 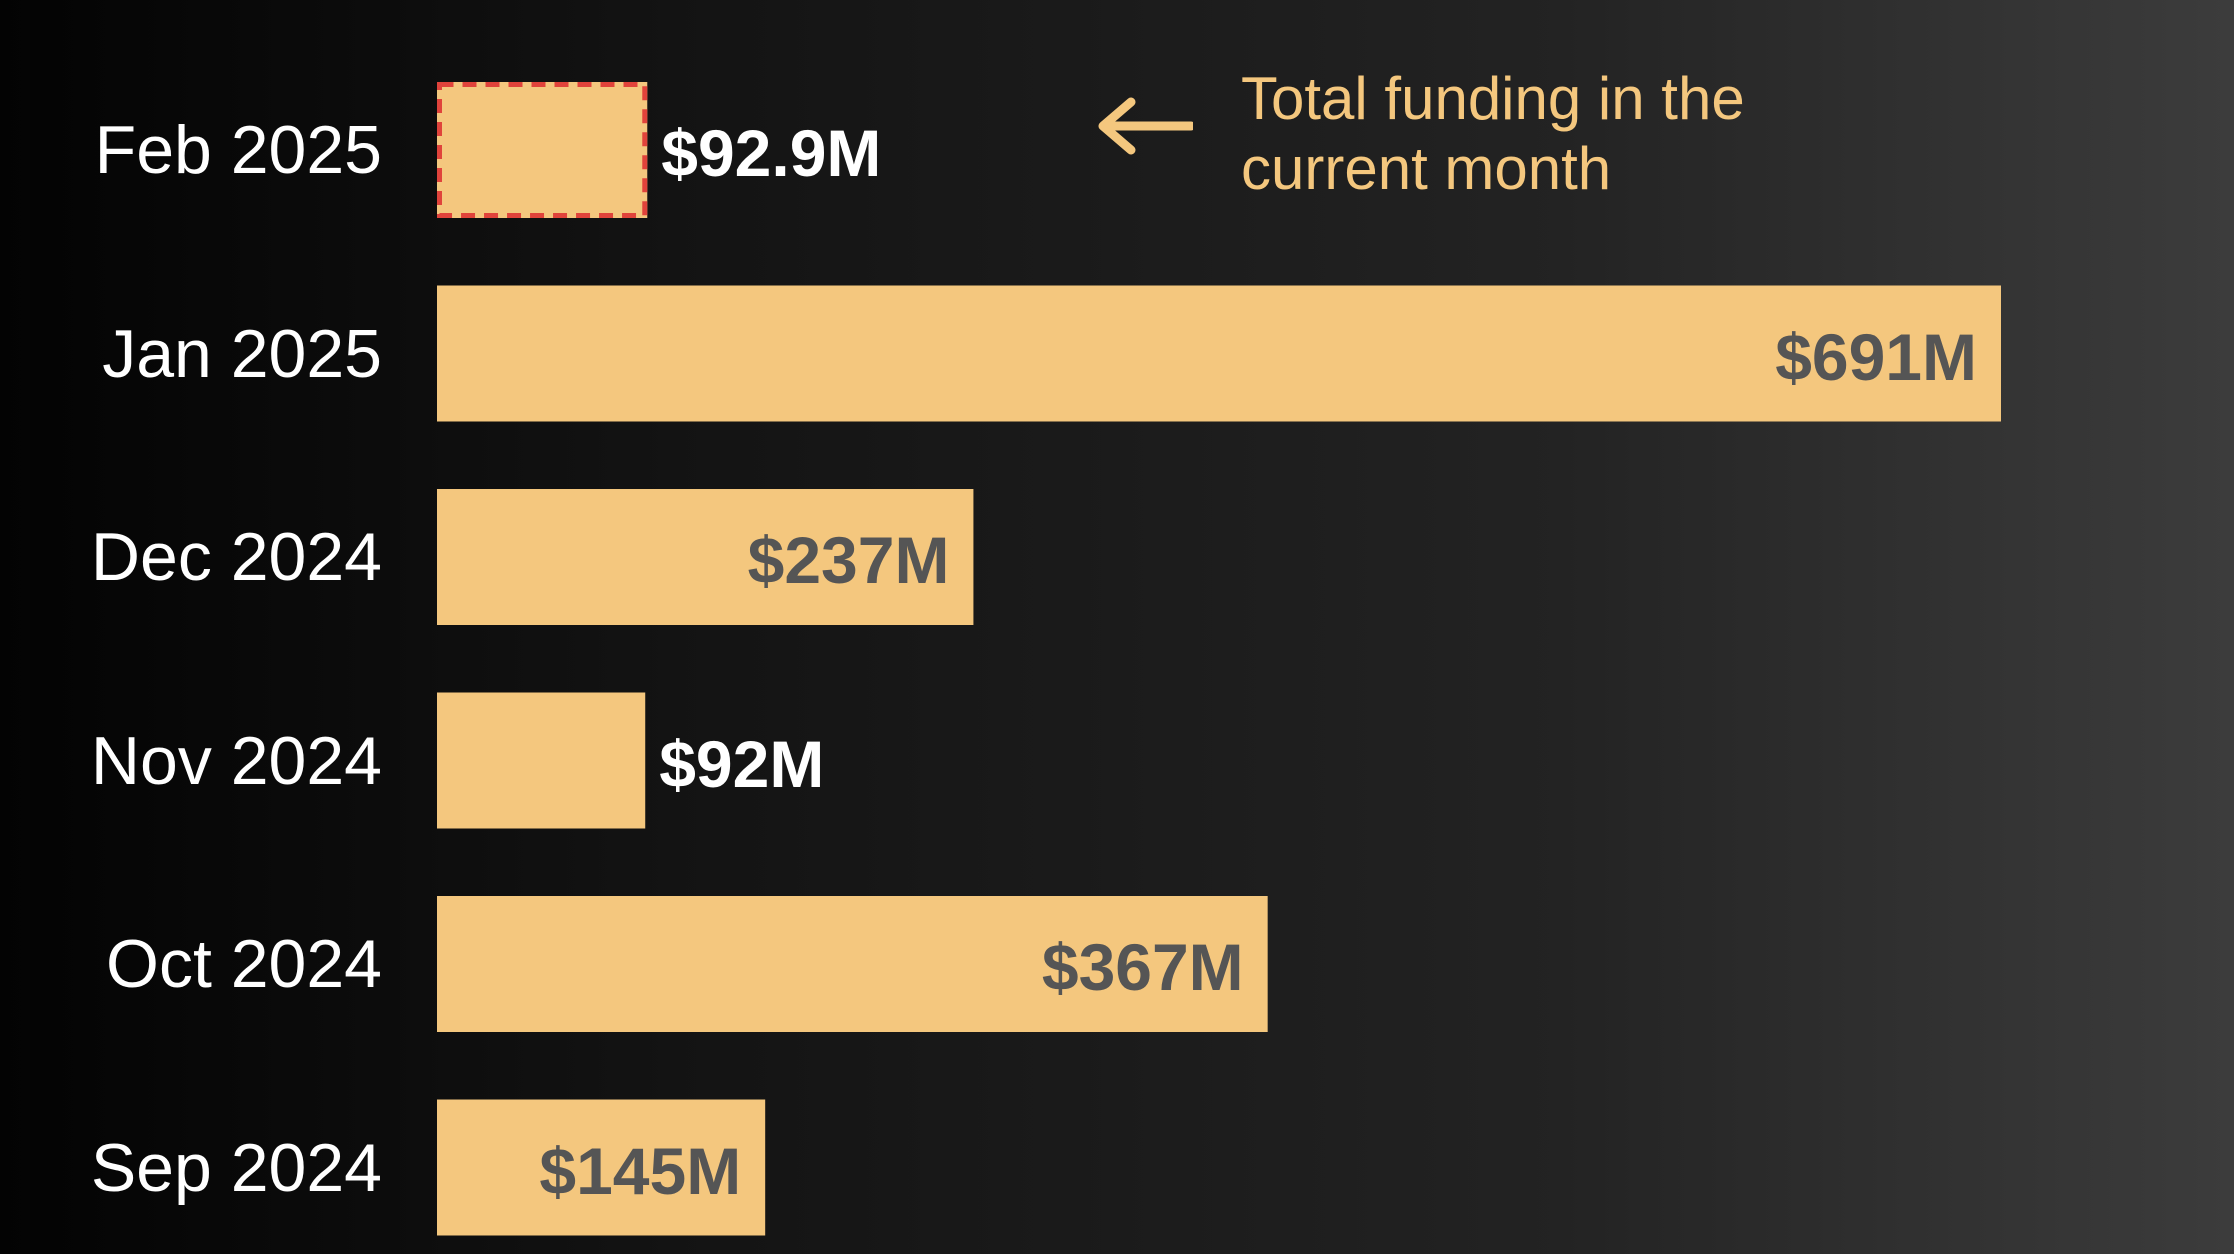 I want to click on value-label: $145M, so click(x=640, y=1170).